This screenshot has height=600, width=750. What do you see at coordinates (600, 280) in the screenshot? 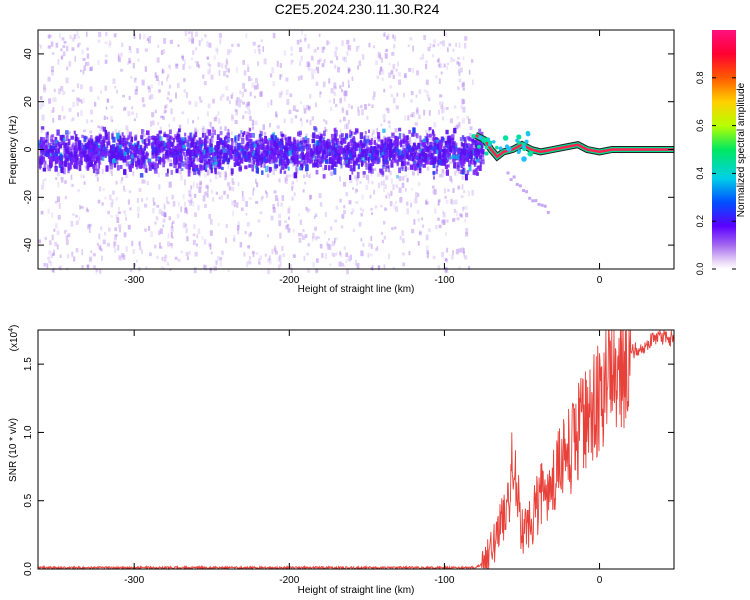
I see `spec-x-tick-label-3: 0` at bounding box center [600, 280].